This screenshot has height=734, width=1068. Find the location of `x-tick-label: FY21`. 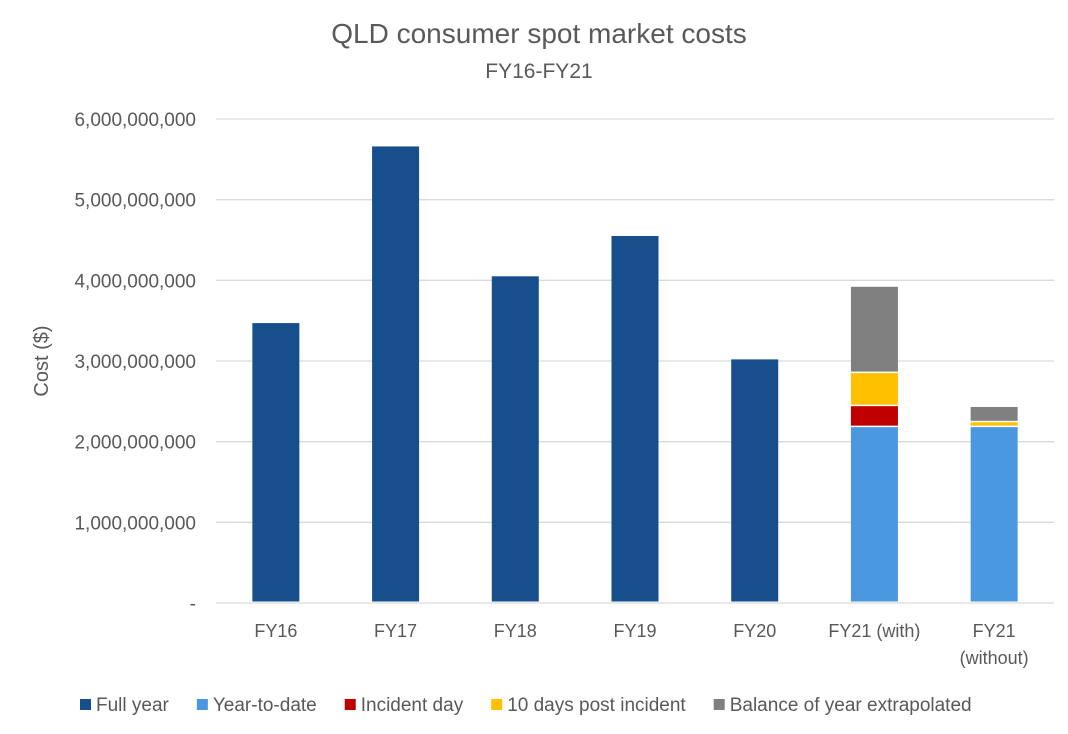

x-tick-label: FY21 is located at coordinates (994, 631).